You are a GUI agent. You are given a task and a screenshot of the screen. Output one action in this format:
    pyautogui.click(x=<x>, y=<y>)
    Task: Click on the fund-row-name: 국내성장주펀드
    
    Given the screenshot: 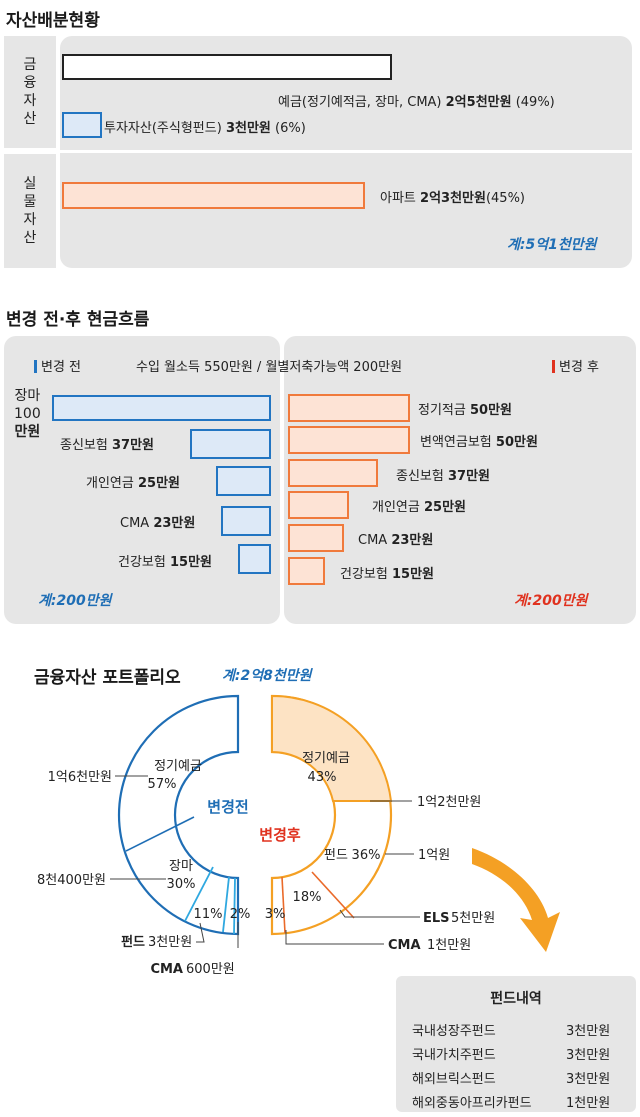 What is the action you would take?
    pyautogui.click(x=454, y=1031)
    